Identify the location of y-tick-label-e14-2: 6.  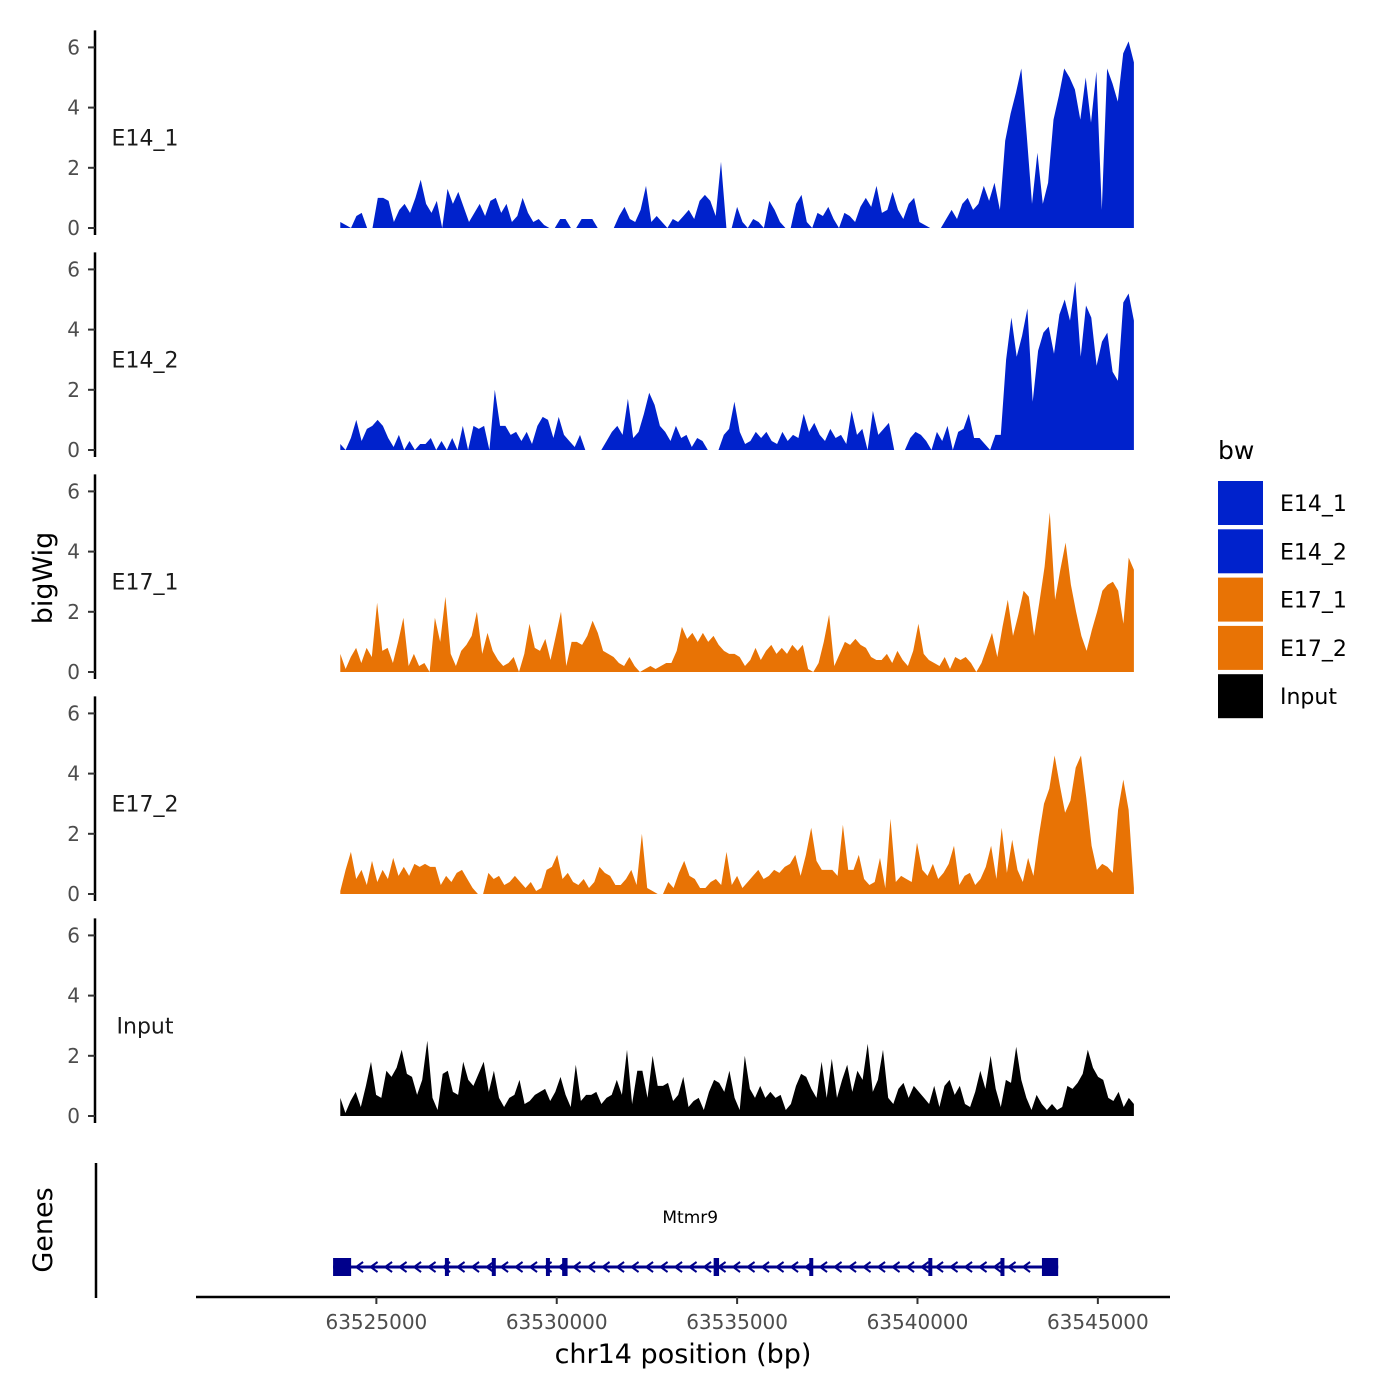
(73, 269).